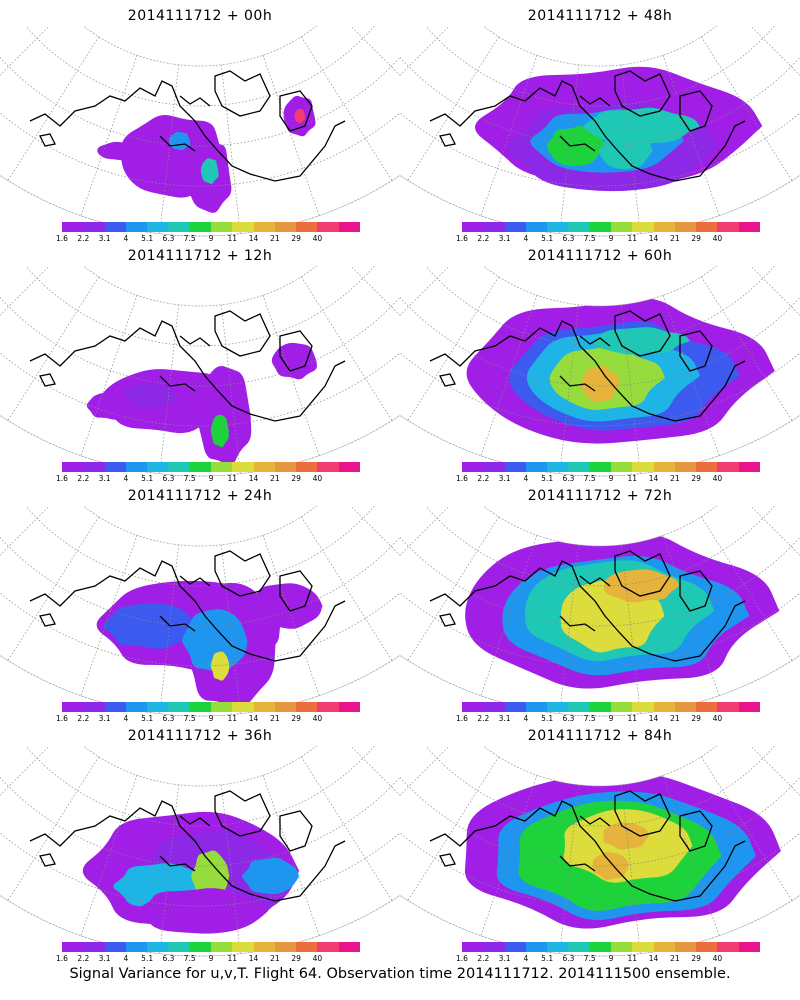 This screenshot has width=800, height=1000. What do you see at coordinates (296, 958) in the screenshot?
I see `colorbar-tick-label: 29` at bounding box center [296, 958].